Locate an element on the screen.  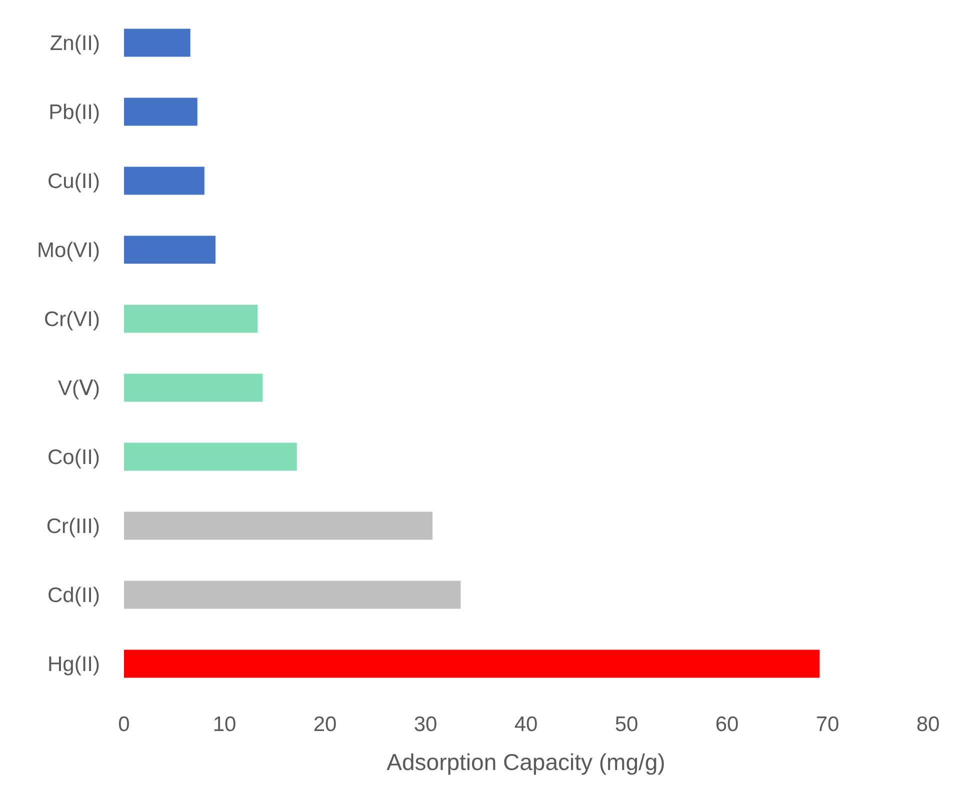
x-tick-label: 30 is located at coordinates (426, 724).